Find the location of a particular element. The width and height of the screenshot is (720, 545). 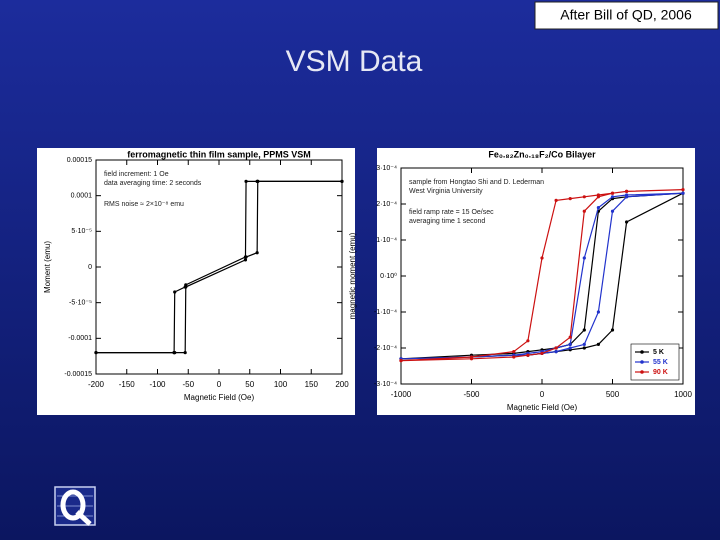

x-tick-label: 500 is located at coordinates (613, 394).